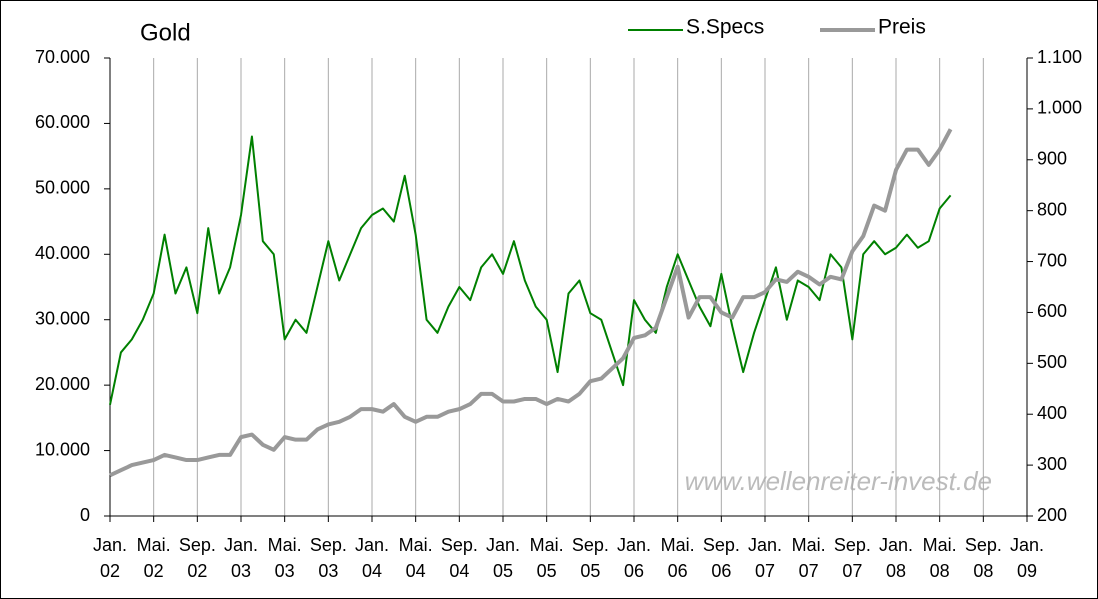 The height and width of the screenshot is (599, 1098). Describe the element at coordinates (416, 558) in the screenshot. I see `x-tick-label: Mai. 04` at that location.